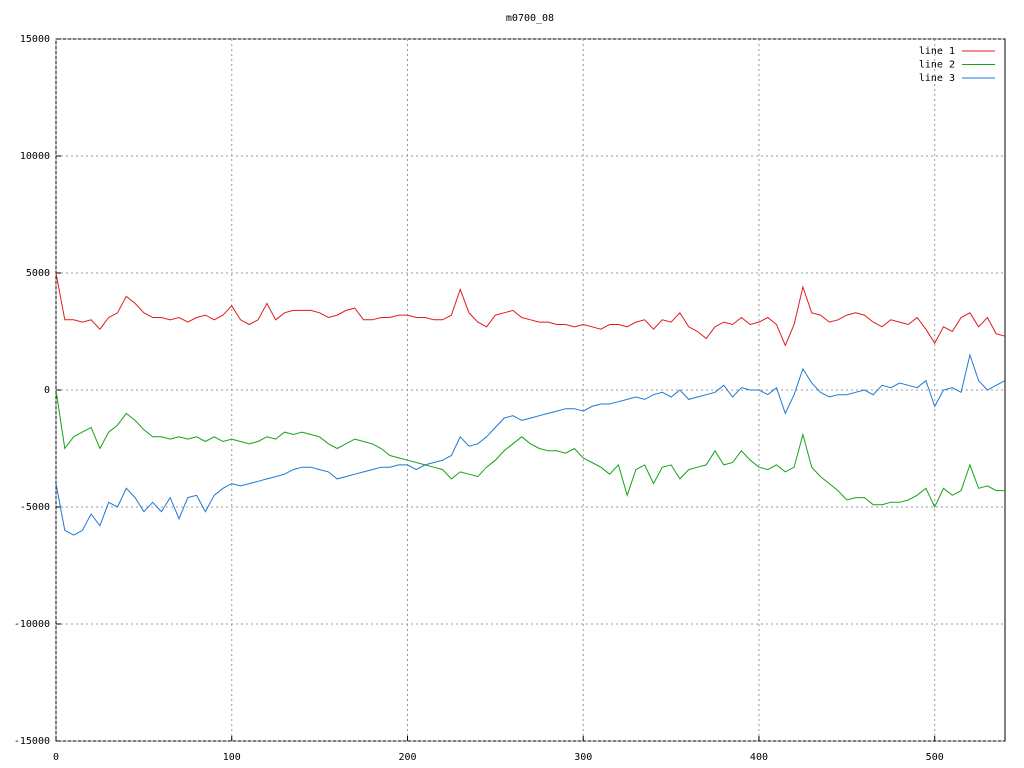 The width and height of the screenshot is (1024, 768). What do you see at coordinates (583, 757) in the screenshot?
I see `x-tick-label: 300` at bounding box center [583, 757].